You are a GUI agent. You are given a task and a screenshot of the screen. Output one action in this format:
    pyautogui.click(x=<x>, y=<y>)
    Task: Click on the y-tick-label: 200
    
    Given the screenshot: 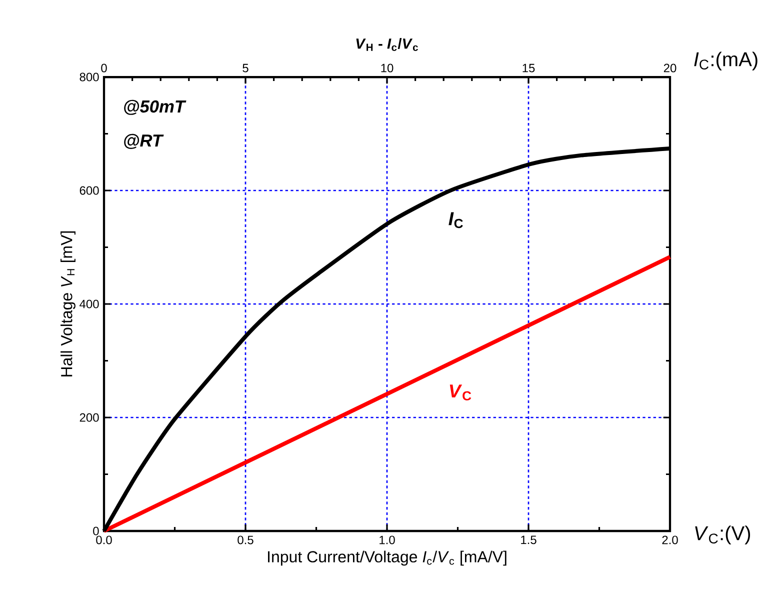 What is the action you would take?
    pyautogui.click(x=89, y=417)
    